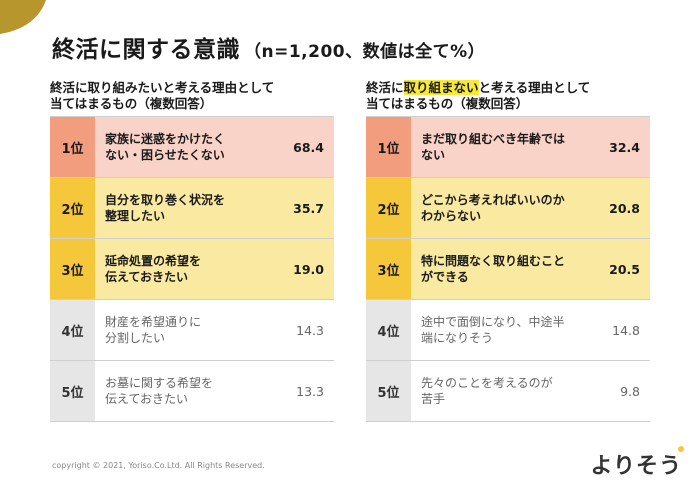 The image size is (700, 485). I want to click on page-title: 終活に関する意識 （n=1,200、数値は全て%）, so click(268, 47).